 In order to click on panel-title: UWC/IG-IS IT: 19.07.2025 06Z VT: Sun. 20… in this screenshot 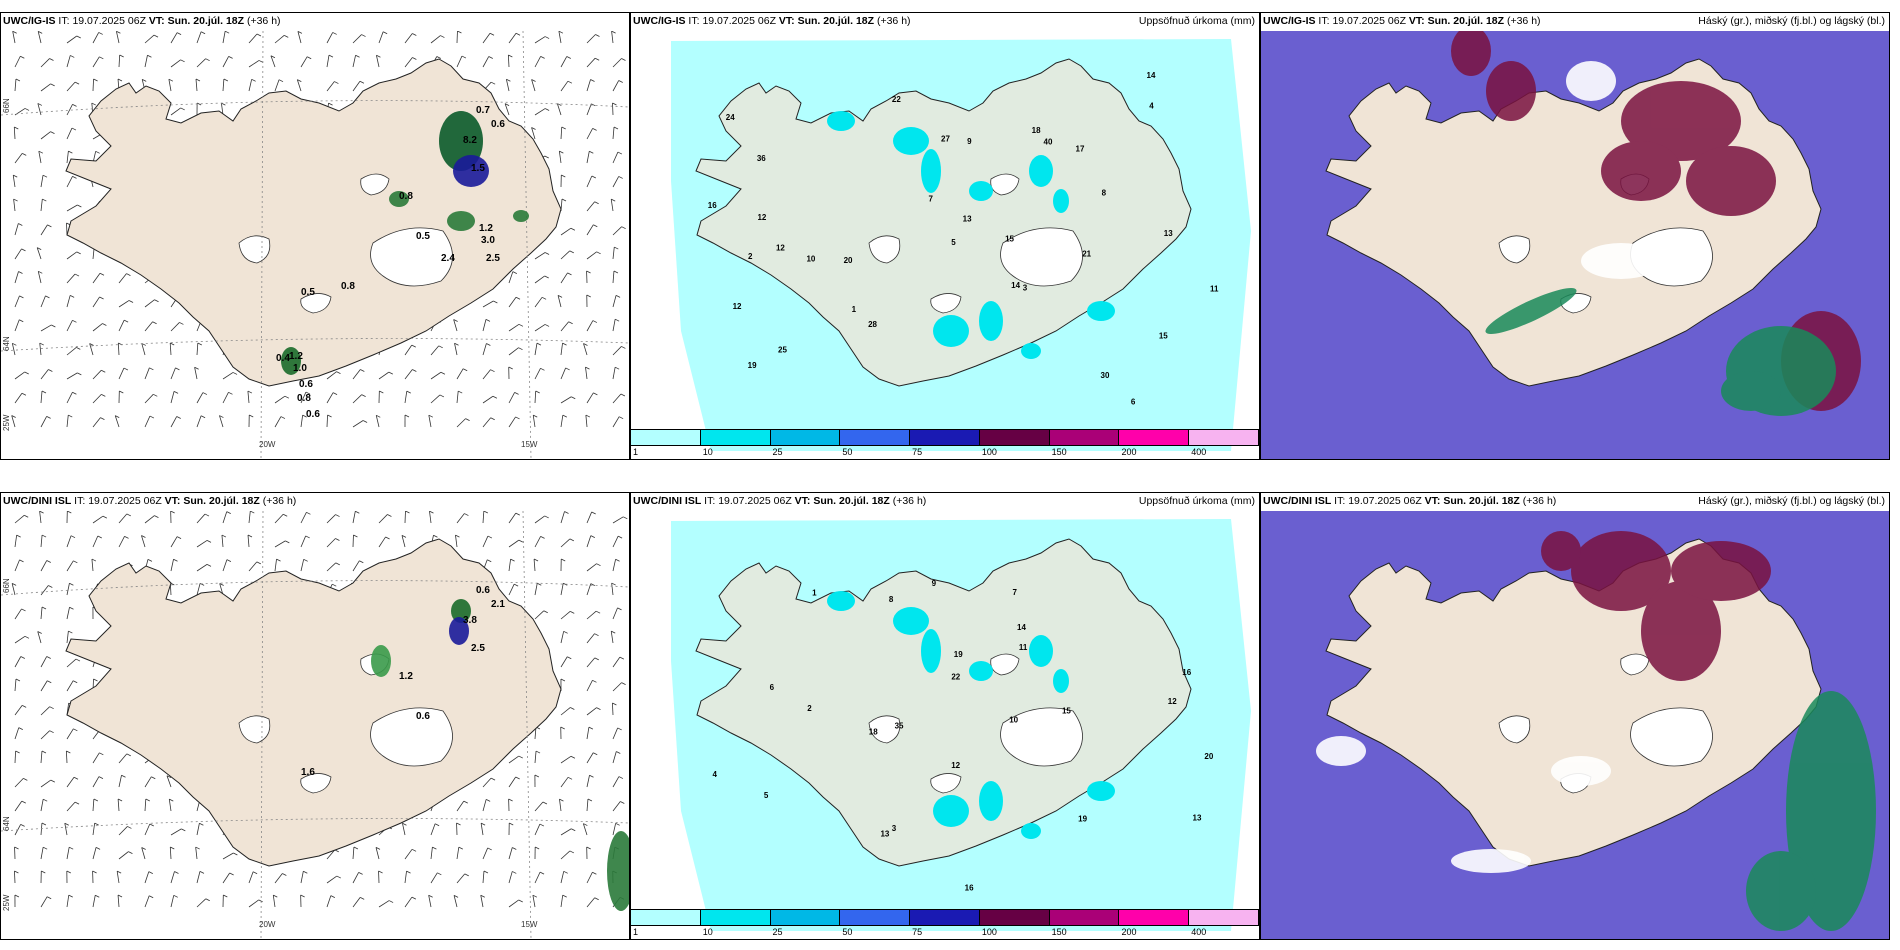, I will do `click(772, 21)`.